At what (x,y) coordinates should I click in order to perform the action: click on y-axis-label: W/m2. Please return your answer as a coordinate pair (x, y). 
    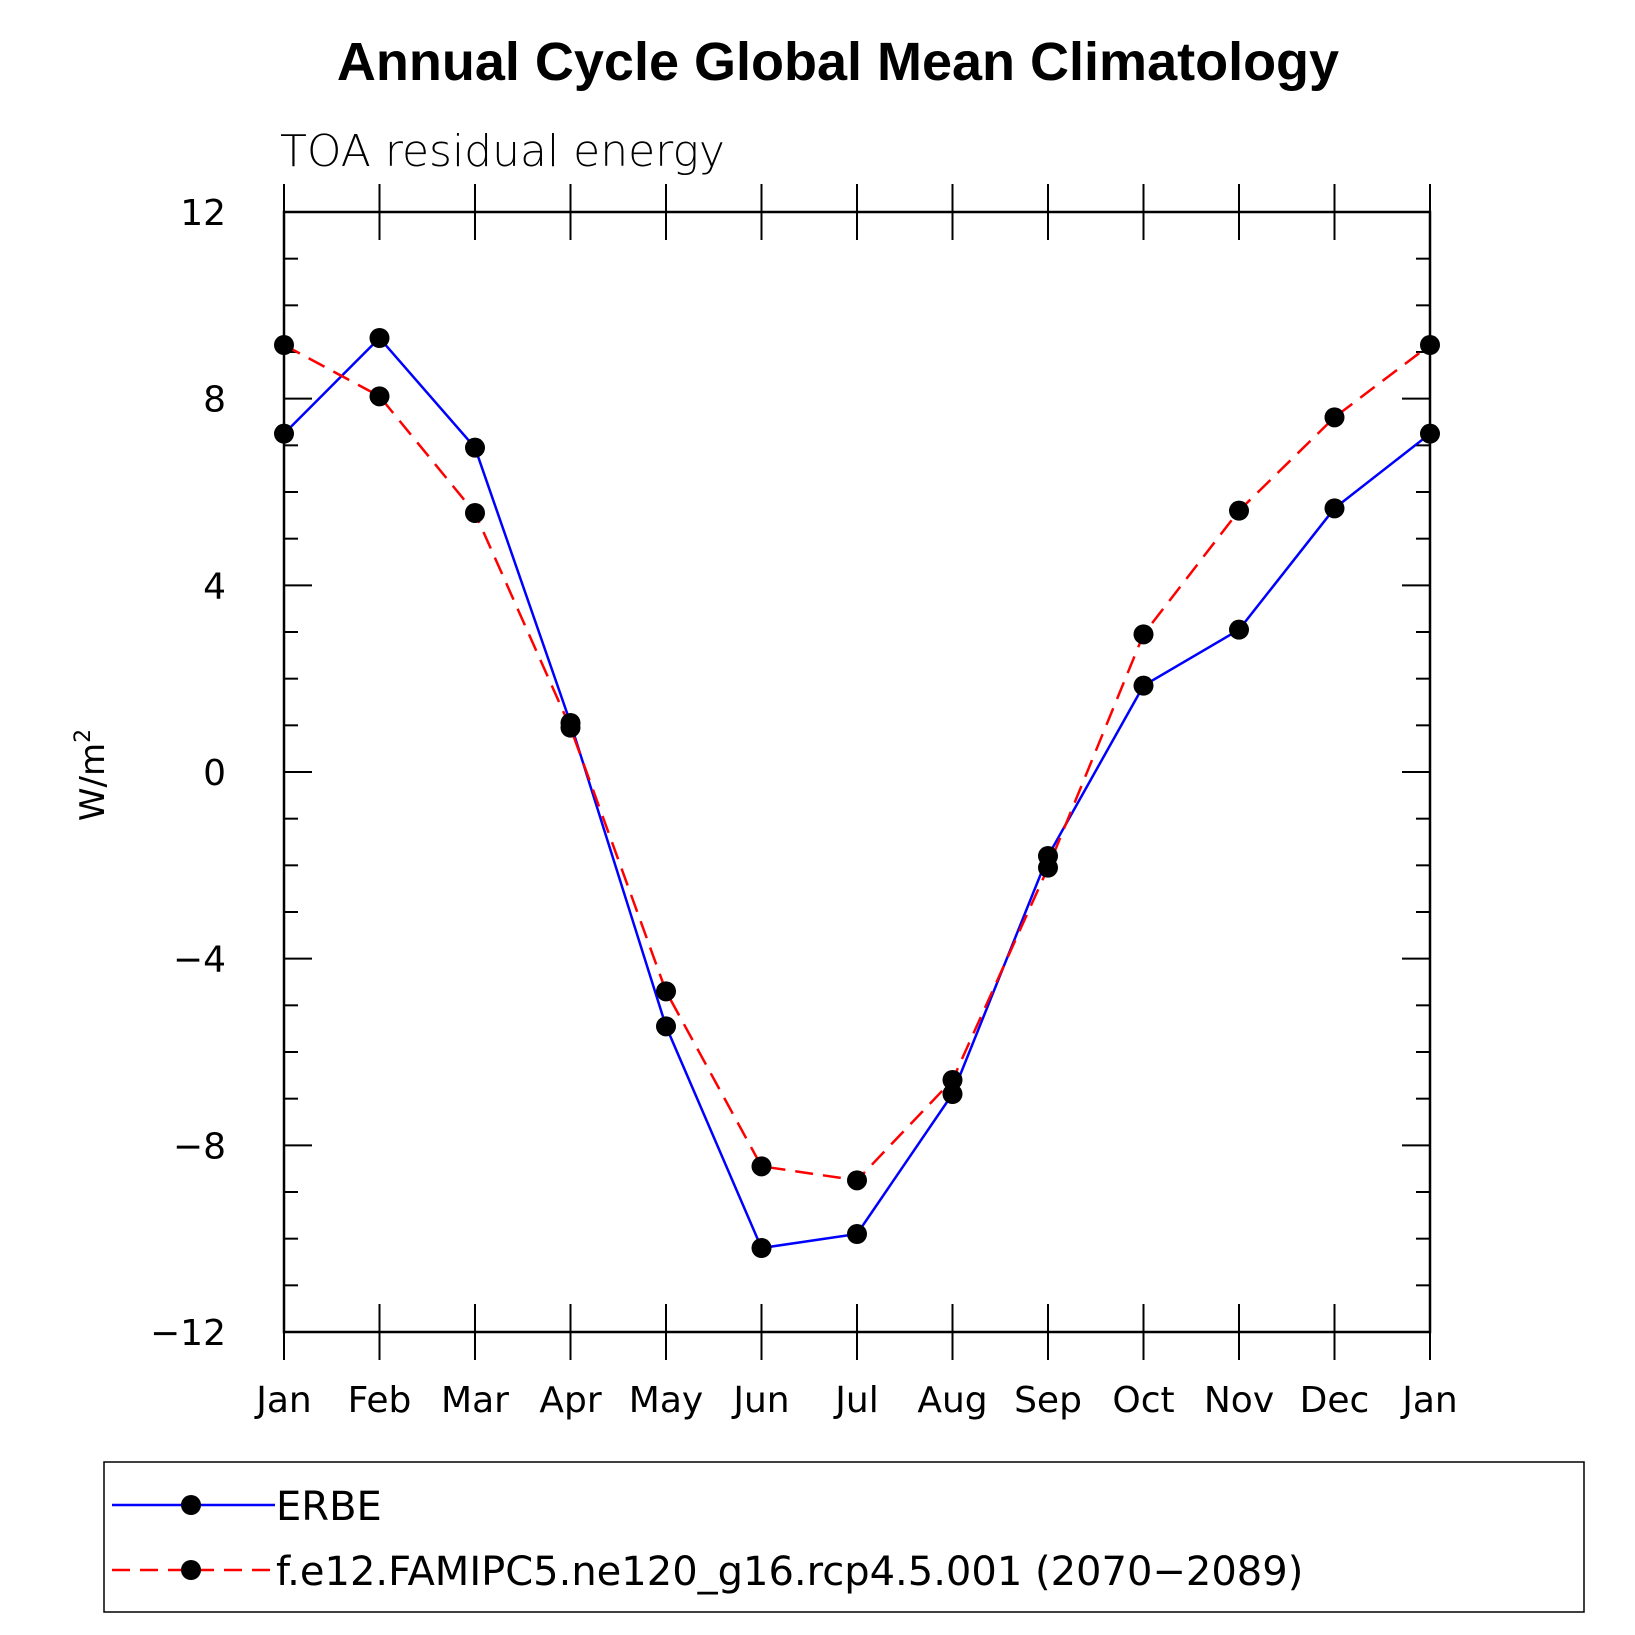
    Looking at the image, I should click on (92, 775).